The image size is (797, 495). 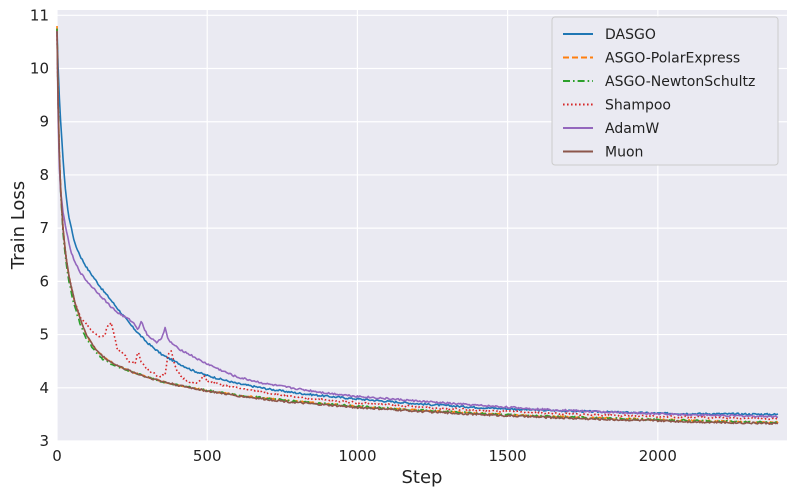 I want to click on y-tick-label: 9, so click(x=44, y=122).